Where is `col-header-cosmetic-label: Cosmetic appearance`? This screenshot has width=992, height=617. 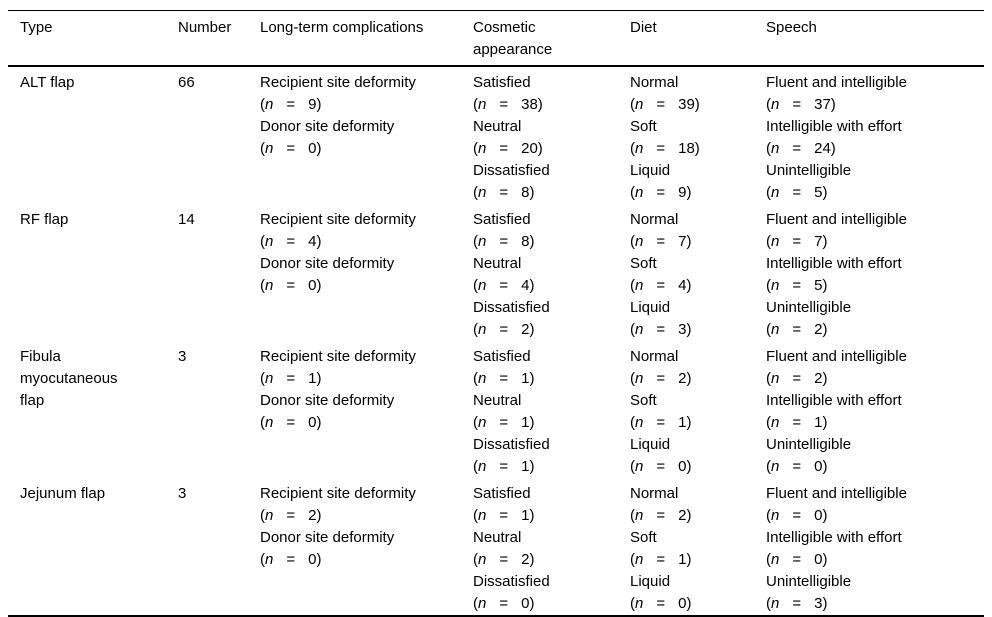 col-header-cosmetic-label: Cosmetic appearance is located at coordinates (513, 38).